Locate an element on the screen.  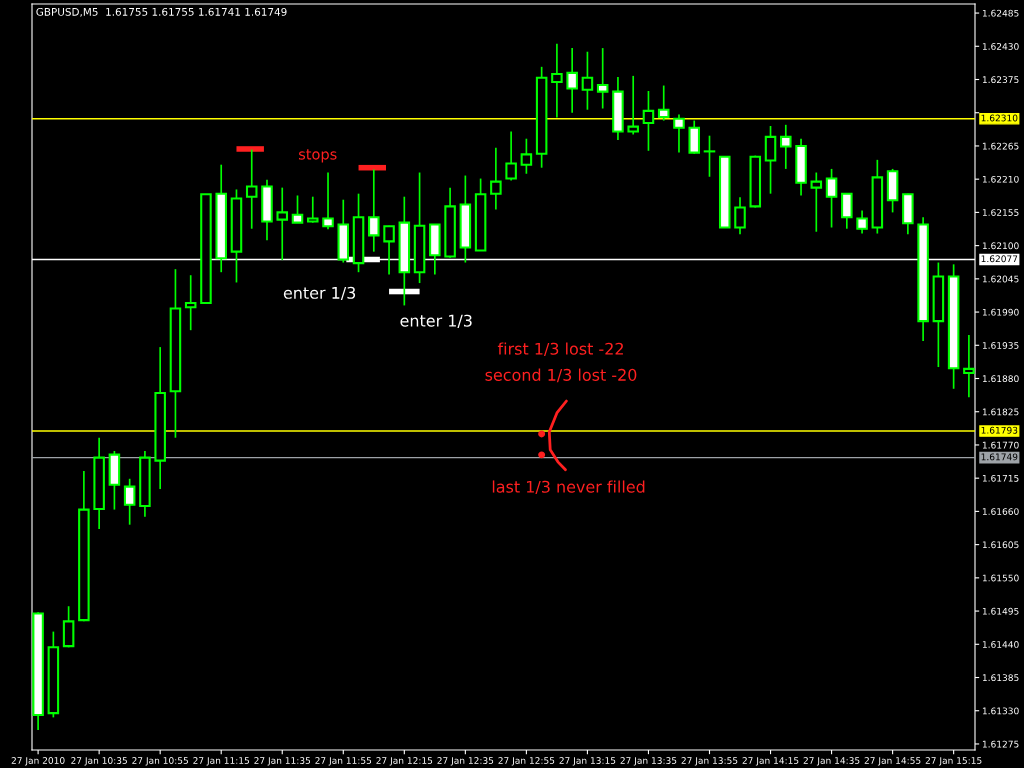
y-tick-label: 1.61550 is located at coordinates (1000, 578).